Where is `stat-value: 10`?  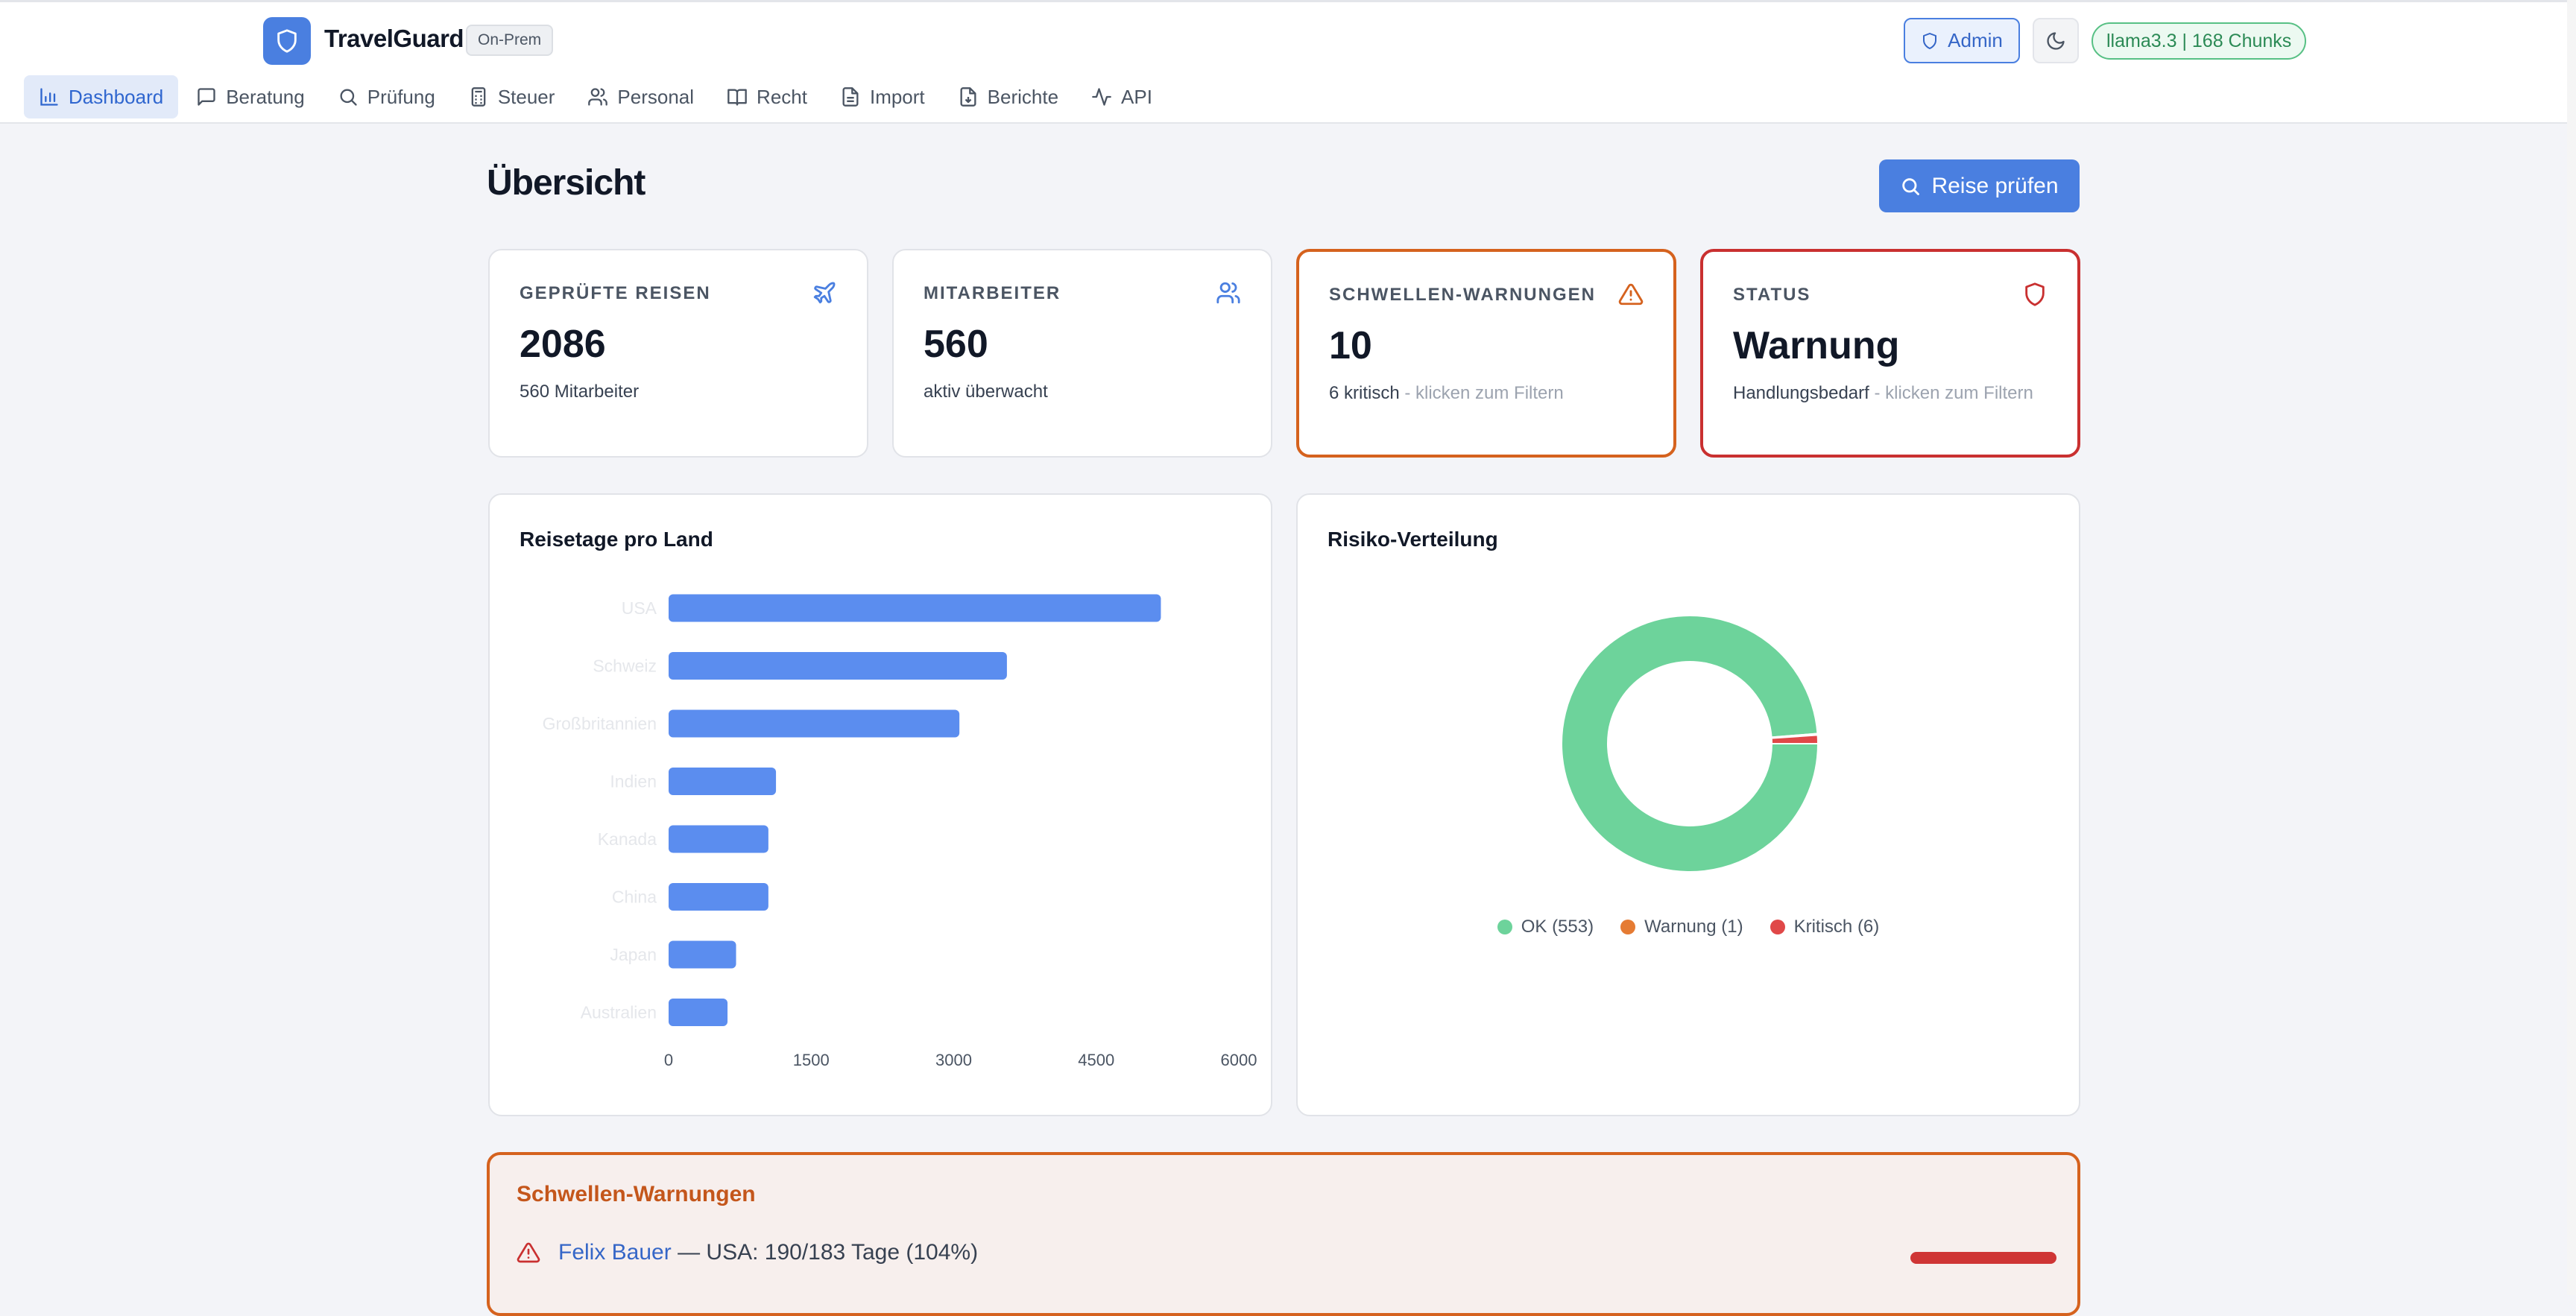
stat-value: 10 is located at coordinates (1350, 345).